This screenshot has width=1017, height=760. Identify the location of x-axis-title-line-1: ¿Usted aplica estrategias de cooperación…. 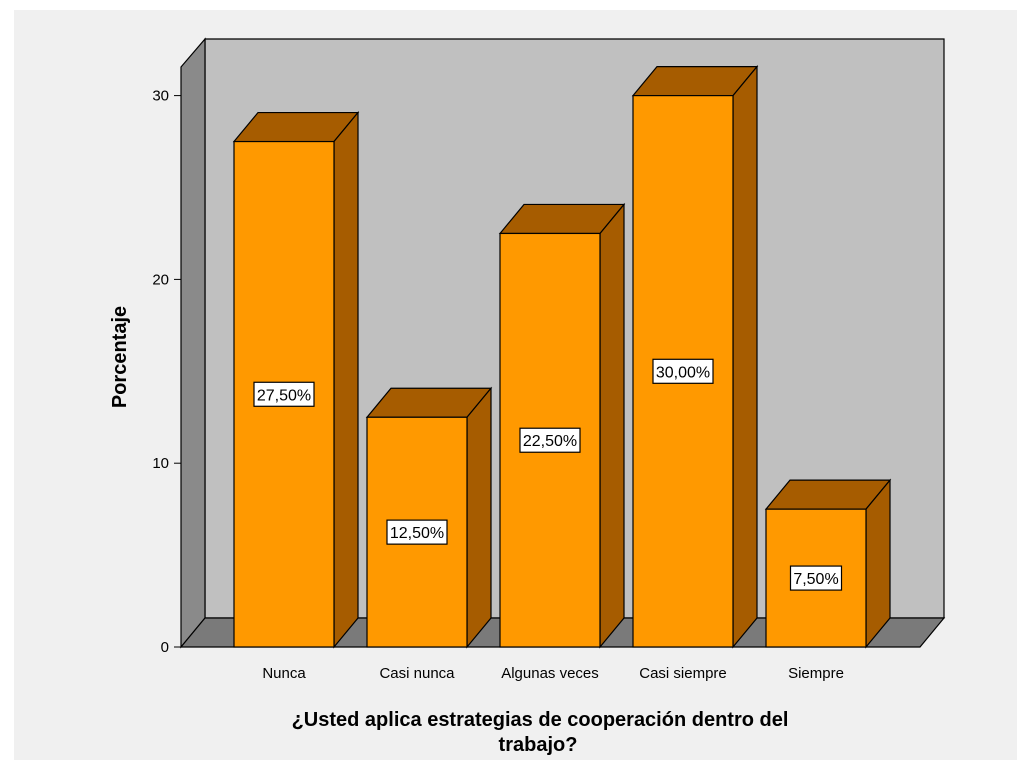
(540, 720).